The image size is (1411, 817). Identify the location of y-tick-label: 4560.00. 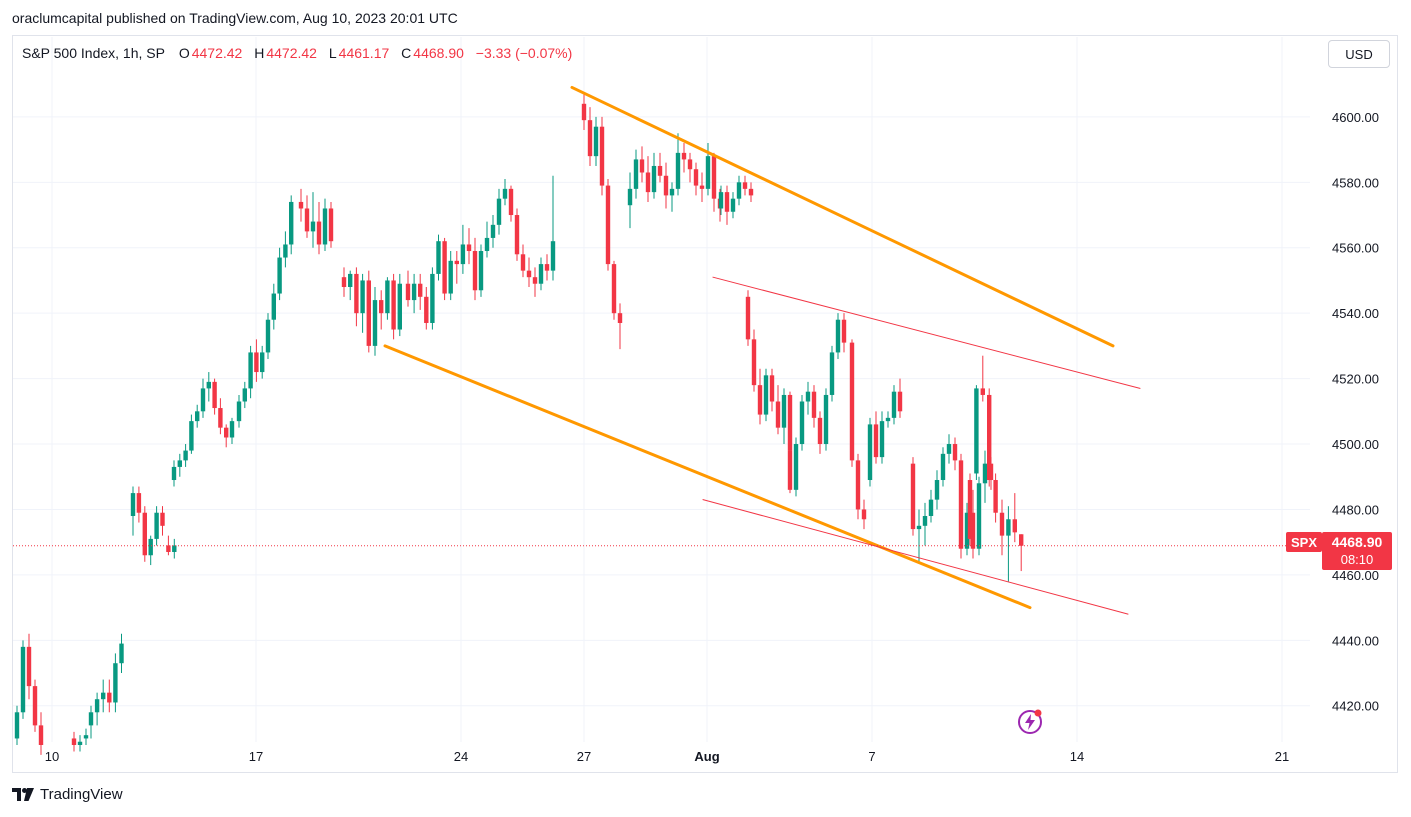
(1355, 248).